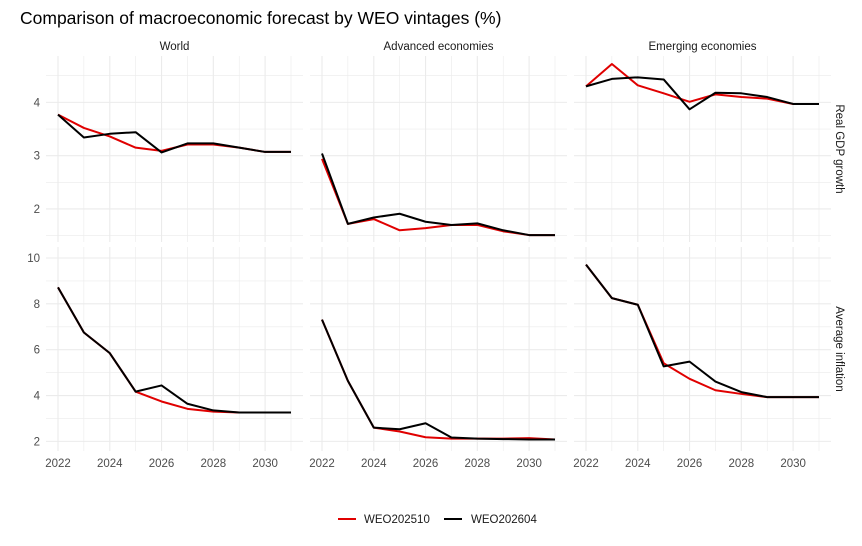 This screenshot has width=862, height=546. What do you see at coordinates (37, 157) in the screenshot?
I see `y-tick-label: 3` at bounding box center [37, 157].